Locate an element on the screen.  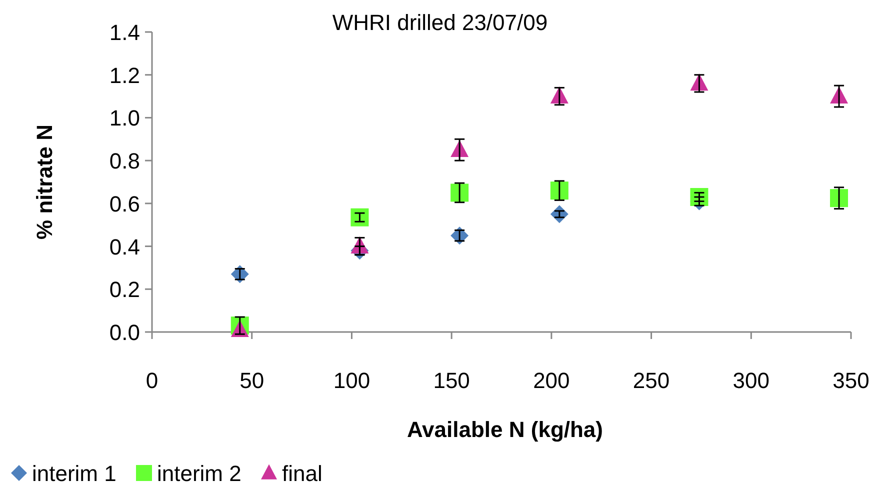
chart-title: WHRI drilled 23/07/09 is located at coordinates (440, 22).